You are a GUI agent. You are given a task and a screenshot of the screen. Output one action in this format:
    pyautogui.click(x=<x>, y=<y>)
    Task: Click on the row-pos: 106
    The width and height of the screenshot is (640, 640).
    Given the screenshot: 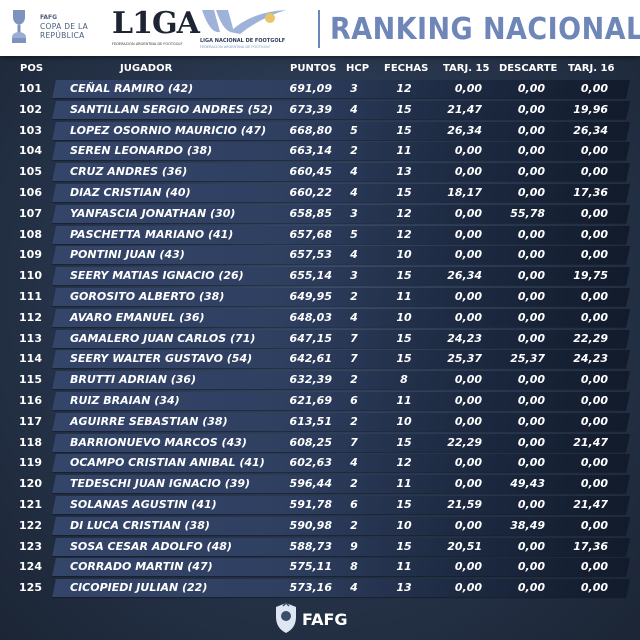 What is the action you would take?
    pyautogui.click(x=30, y=192)
    